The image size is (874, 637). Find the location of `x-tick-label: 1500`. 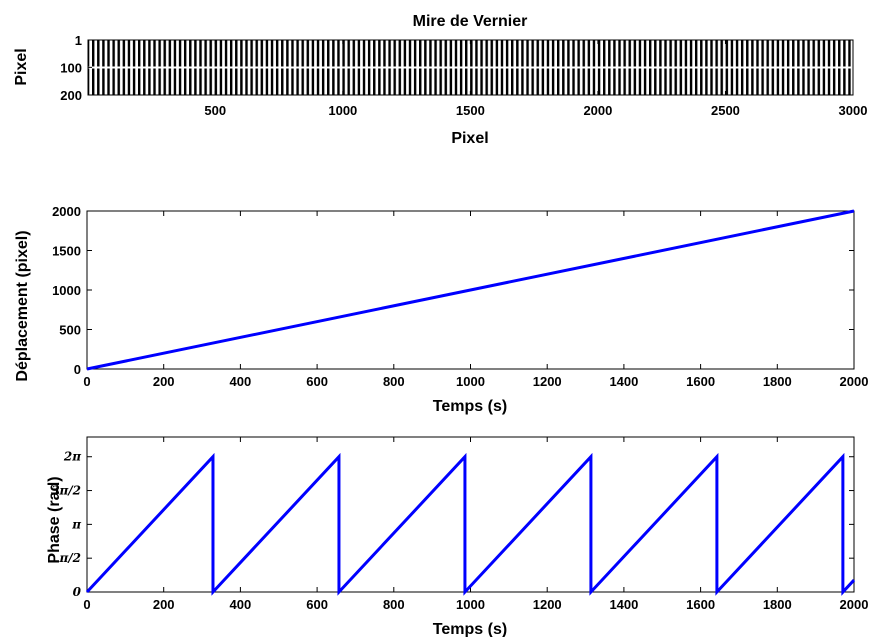

x-tick-label: 1500 is located at coordinates (470, 110).